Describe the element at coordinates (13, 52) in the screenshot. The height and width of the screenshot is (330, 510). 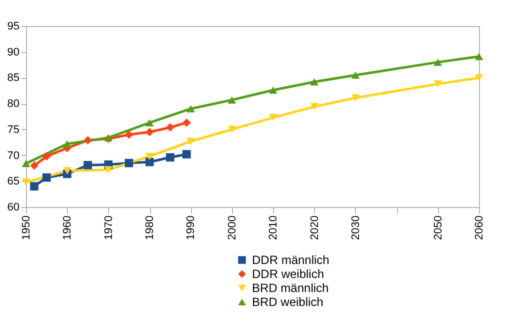
I see `y-tick-label: 90` at that location.